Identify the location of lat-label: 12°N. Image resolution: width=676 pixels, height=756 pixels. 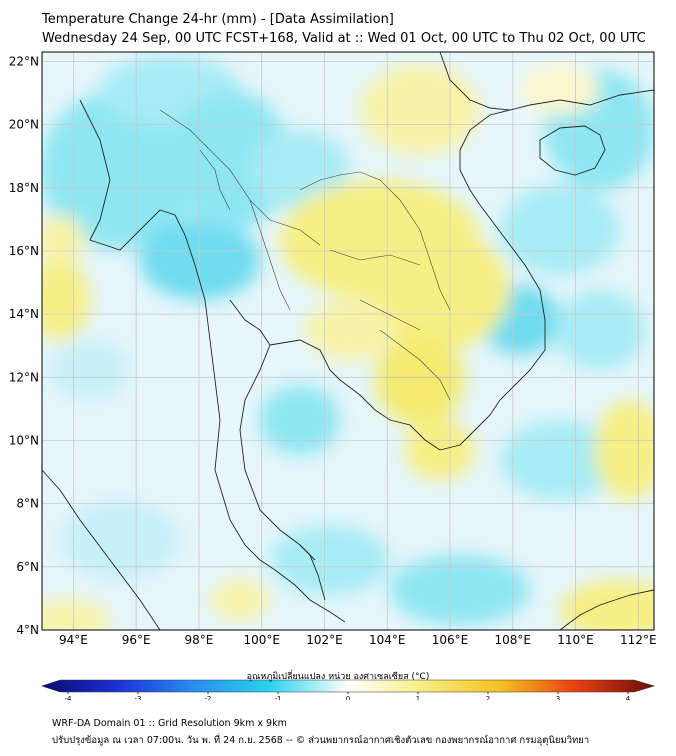
(24, 377).